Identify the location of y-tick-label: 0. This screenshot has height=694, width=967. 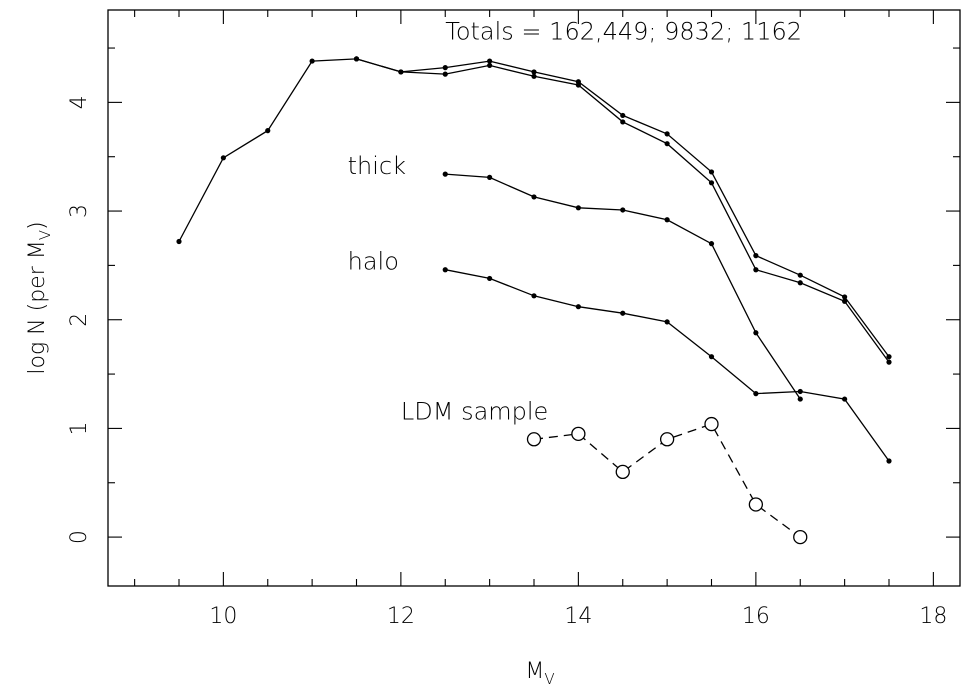
(79, 537).